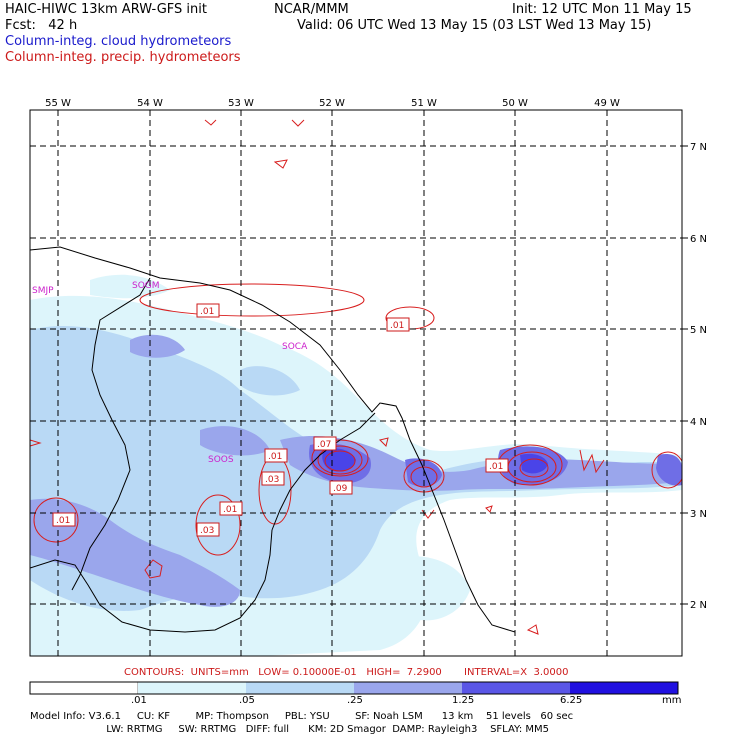  What do you see at coordinates (139, 700) in the screenshot?
I see `colorbar-tick: .01` at bounding box center [139, 700].